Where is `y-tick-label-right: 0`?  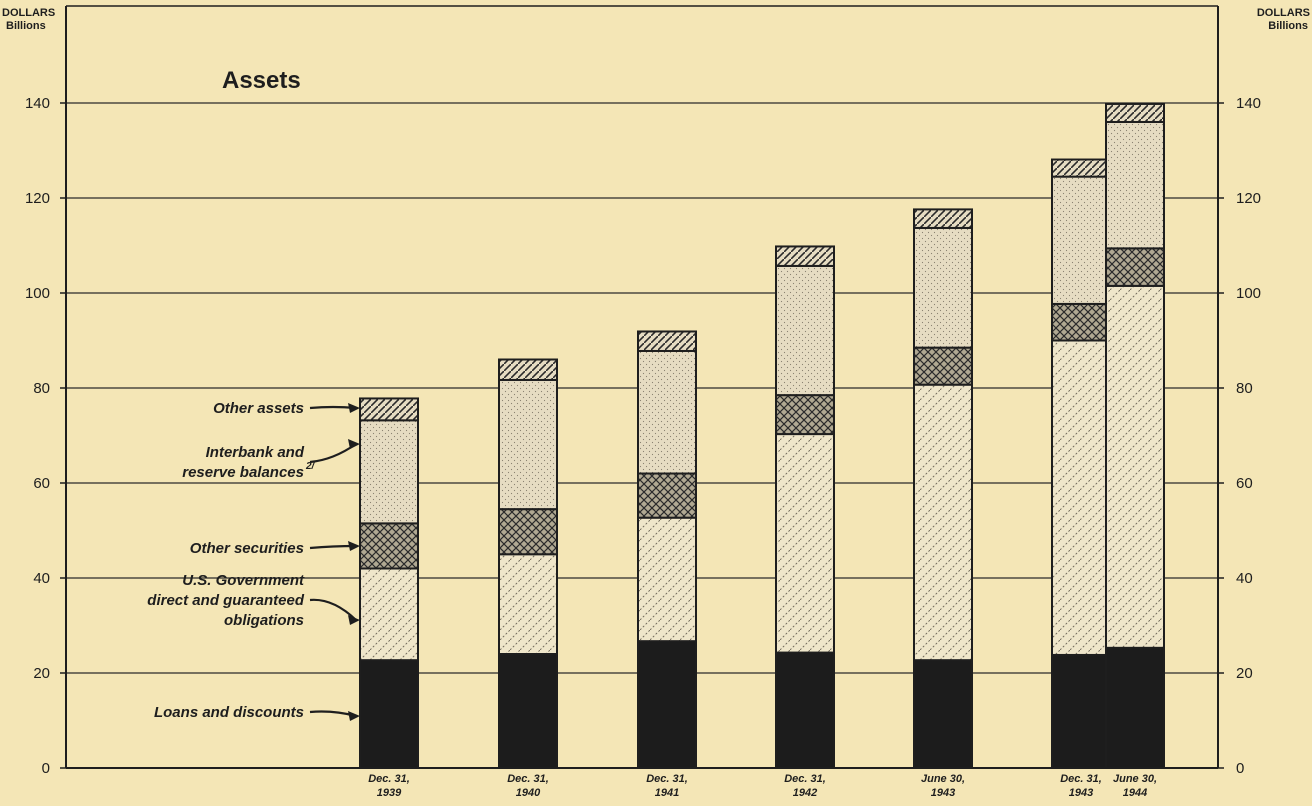 y-tick-label-right: 0 is located at coordinates (1240, 768).